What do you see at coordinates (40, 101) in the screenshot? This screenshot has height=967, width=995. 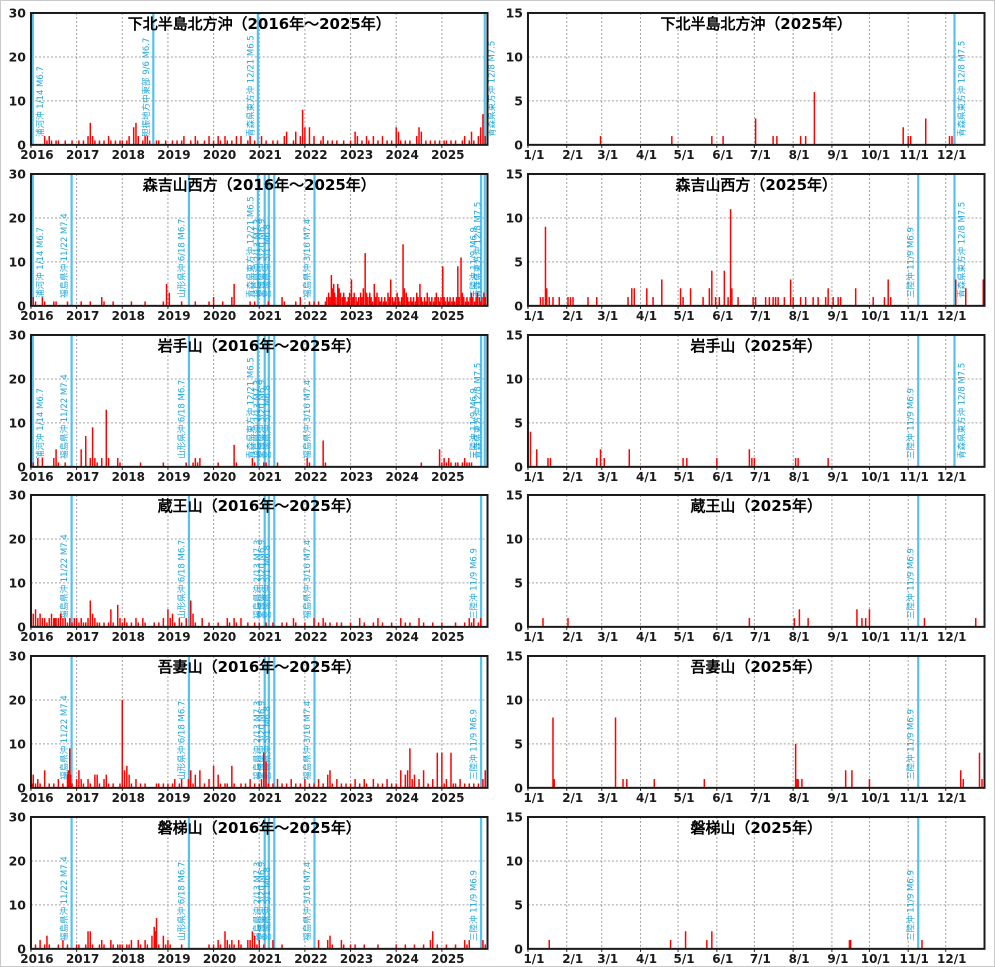 I see `event-line-label: 浦河沖 1/14 M6.7` at bounding box center [40, 101].